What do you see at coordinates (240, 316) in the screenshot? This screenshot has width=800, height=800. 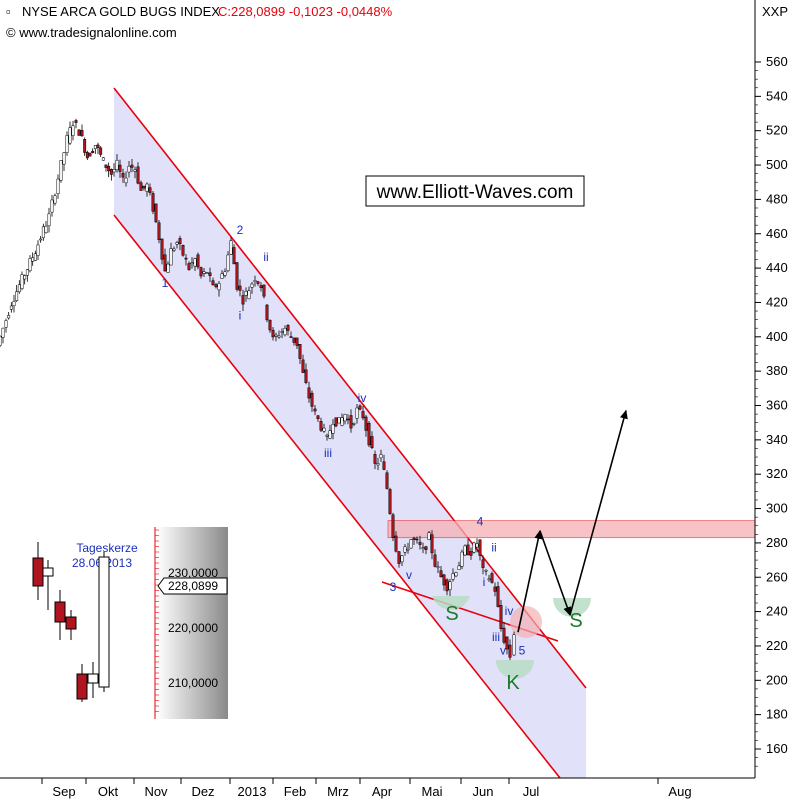 I see `elliott-wave-label: i` at bounding box center [240, 316].